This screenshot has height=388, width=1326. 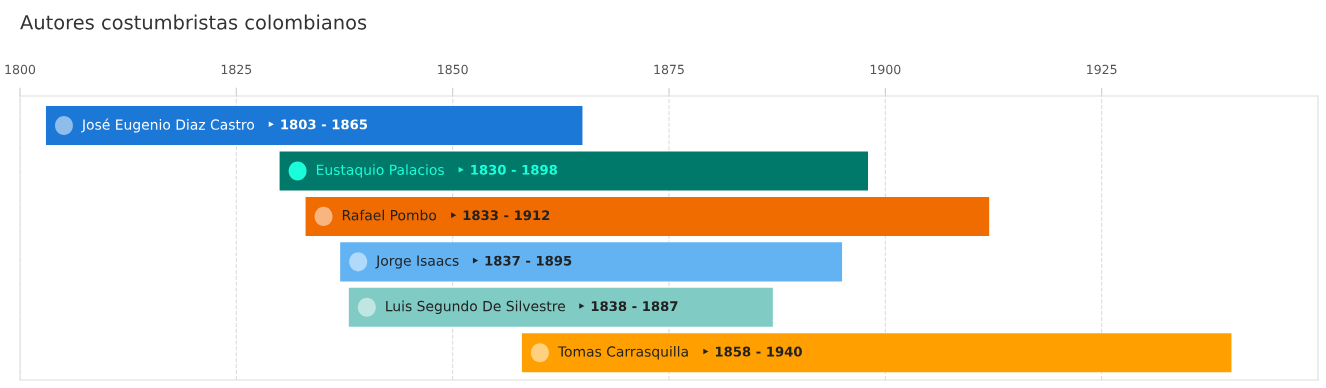 What do you see at coordinates (236, 69) in the screenshot?
I see `x-tick-label: 1825` at bounding box center [236, 69].